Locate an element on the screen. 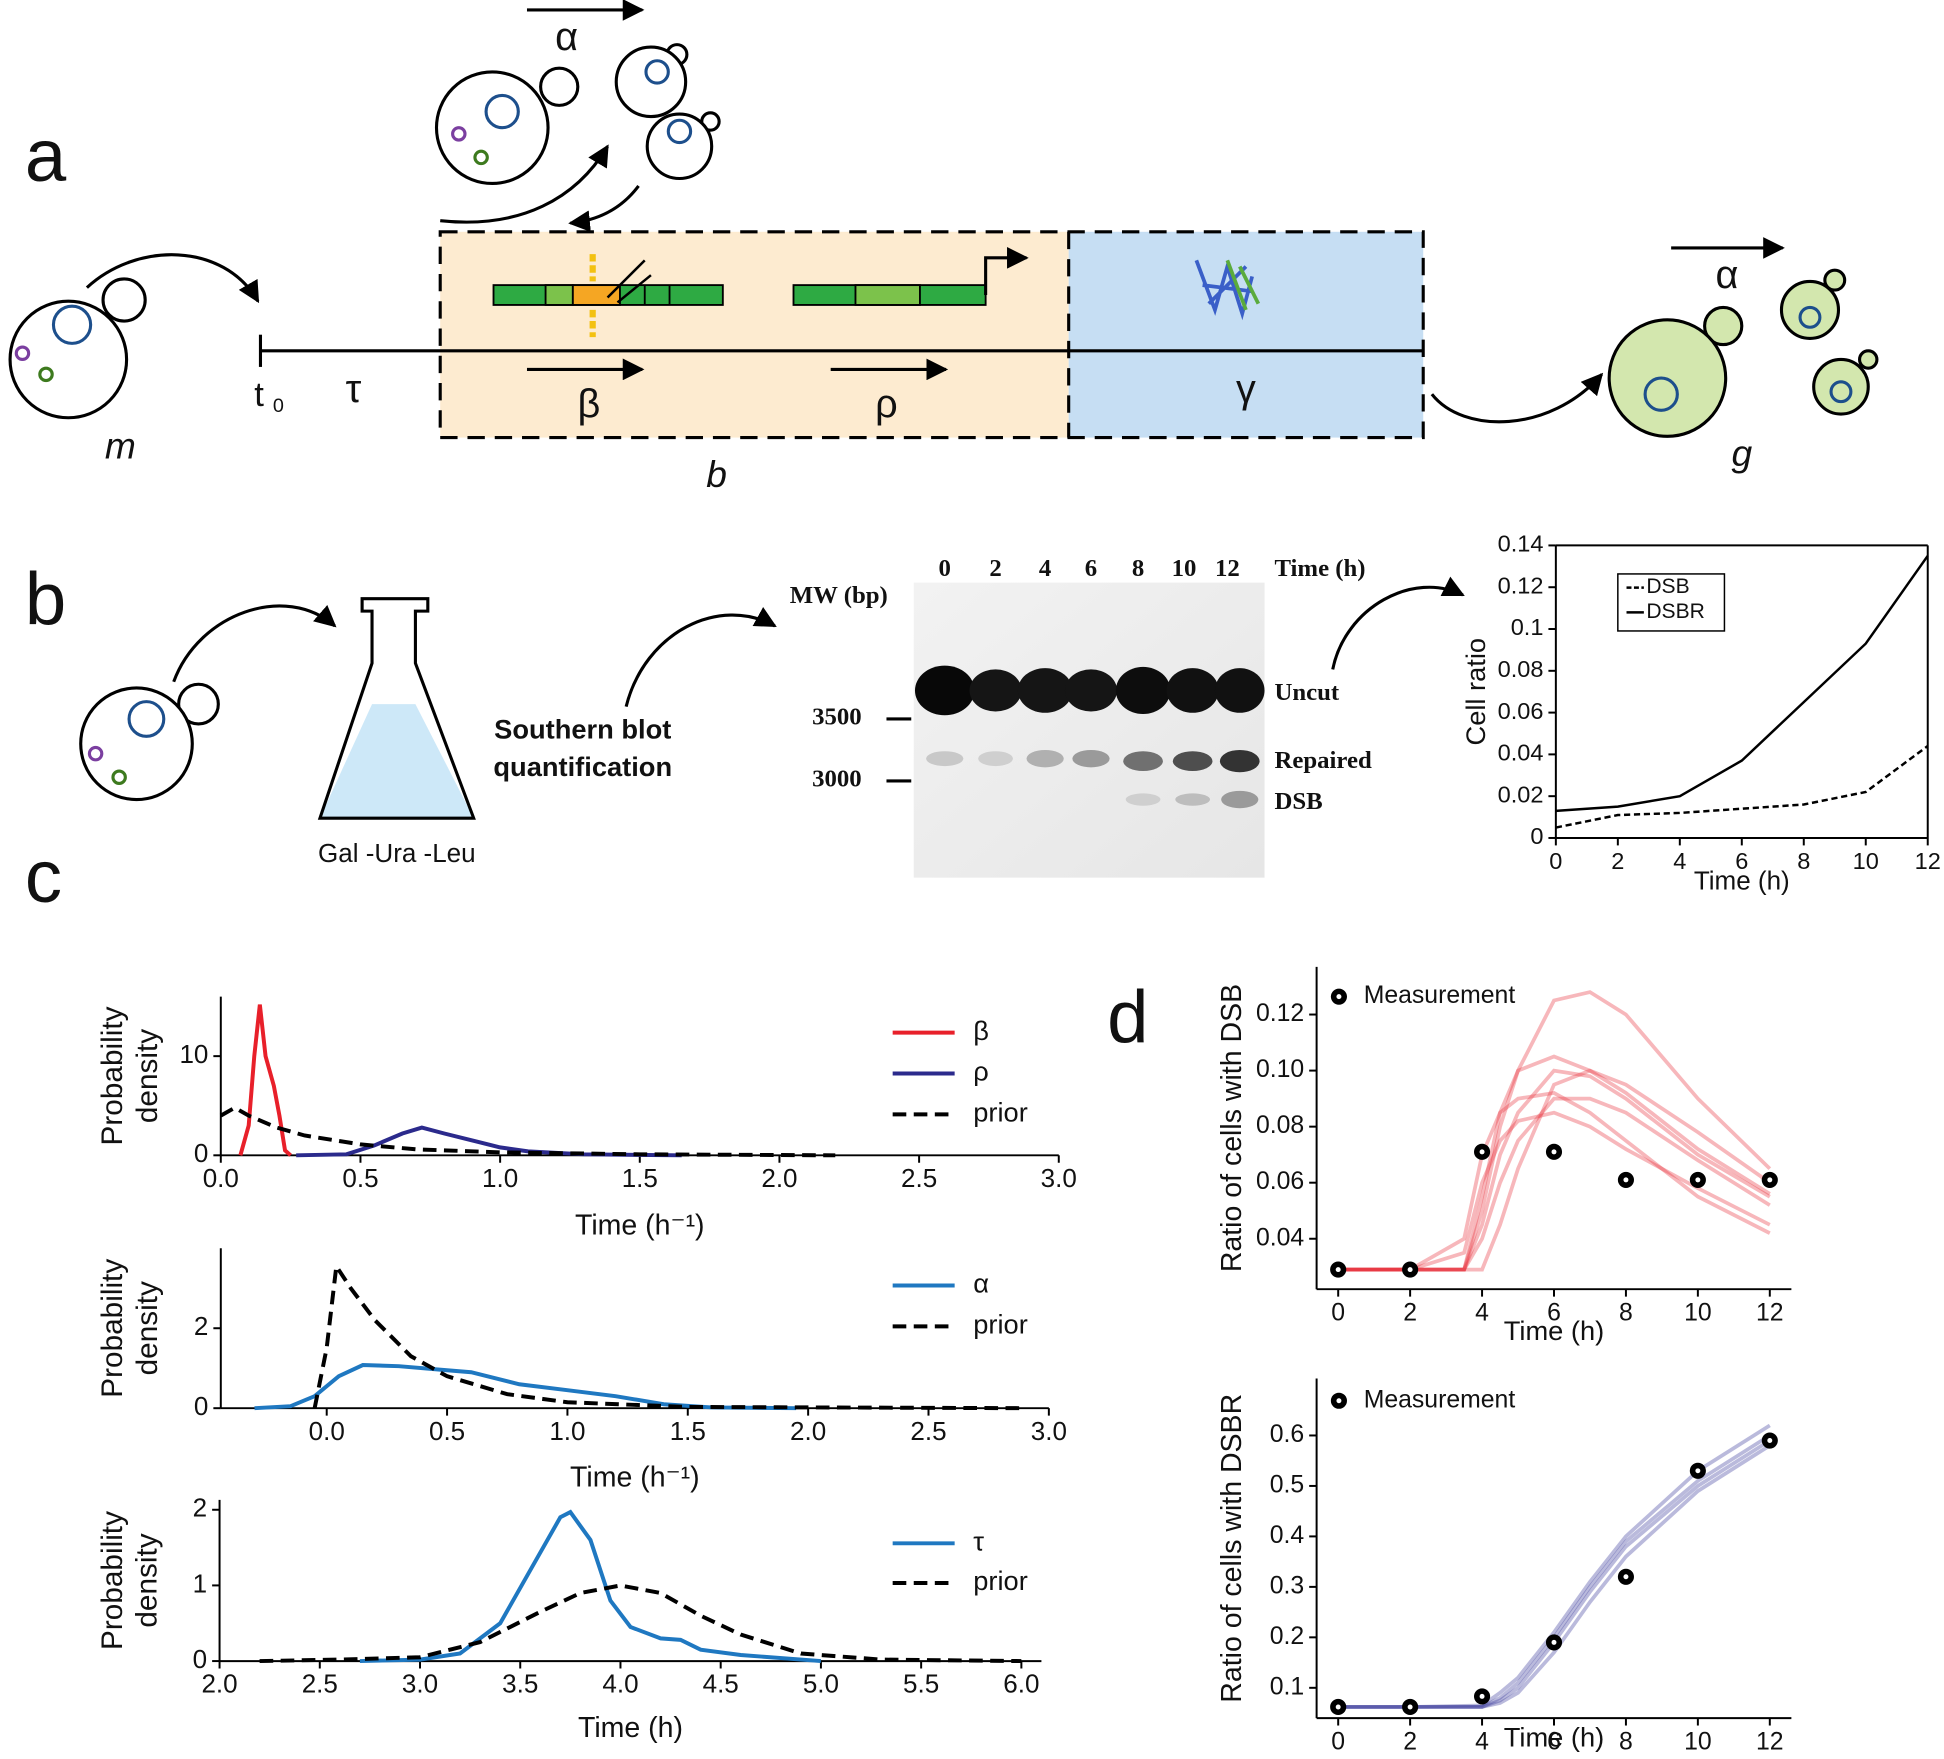  time-label: Time (h) is located at coordinates (1319, 568).